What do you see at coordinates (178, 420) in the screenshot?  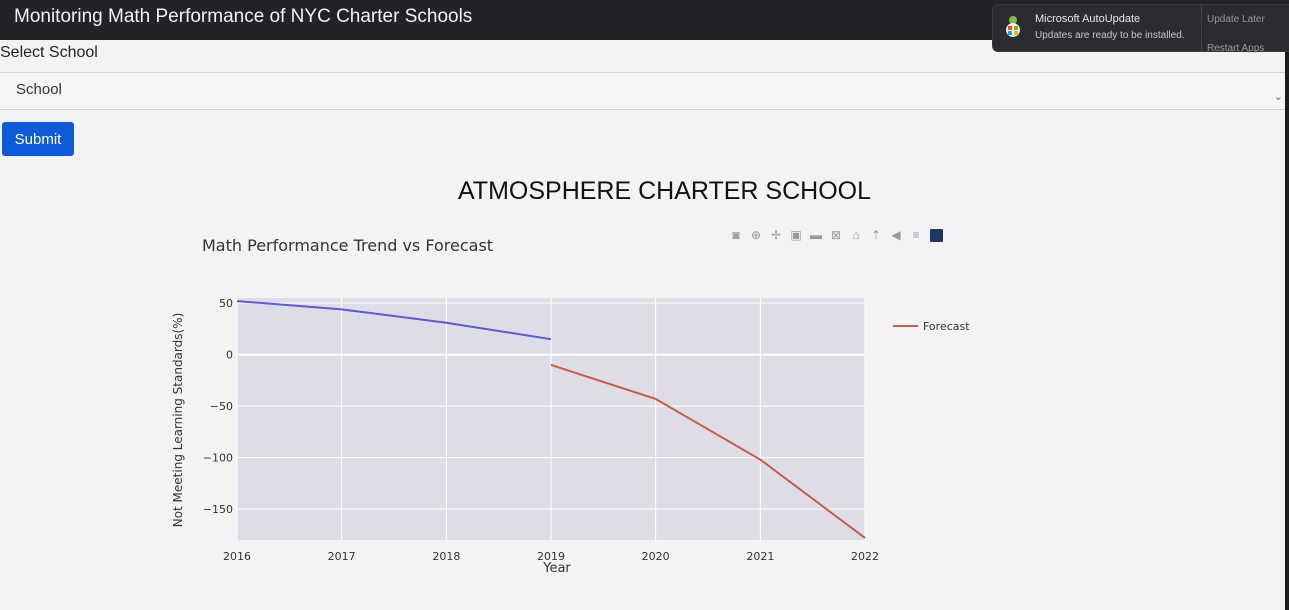 I see `y-axis-label: Not Meeting Learning Standards(%)` at bounding box center [178, 420].